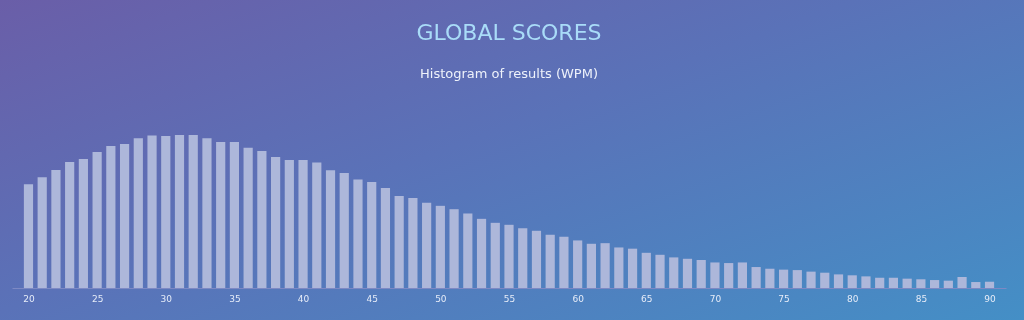 The height and width of the screenshot is (320, 1024). What do you see at coordinates (441, 298) in the screenshot?
I see `x-tick-label: 50` at bounding box center [441, 298].